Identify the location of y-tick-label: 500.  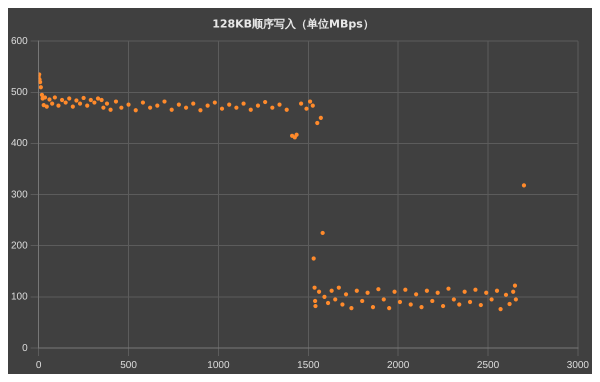
(19, 92).